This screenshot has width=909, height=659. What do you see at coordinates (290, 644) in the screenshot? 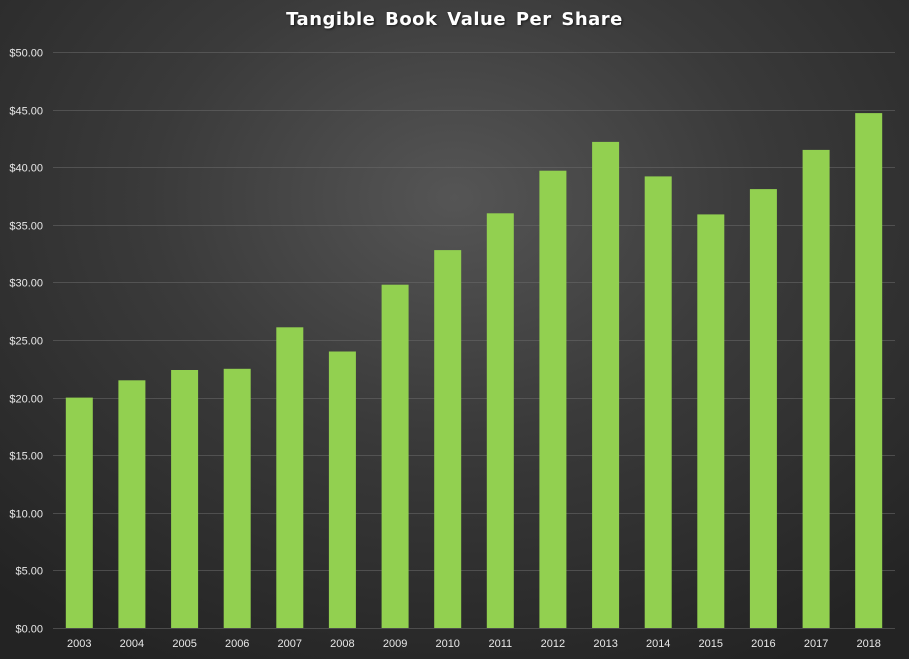
I see `x-tick-label: 2007` at bounding box center [290, 644].